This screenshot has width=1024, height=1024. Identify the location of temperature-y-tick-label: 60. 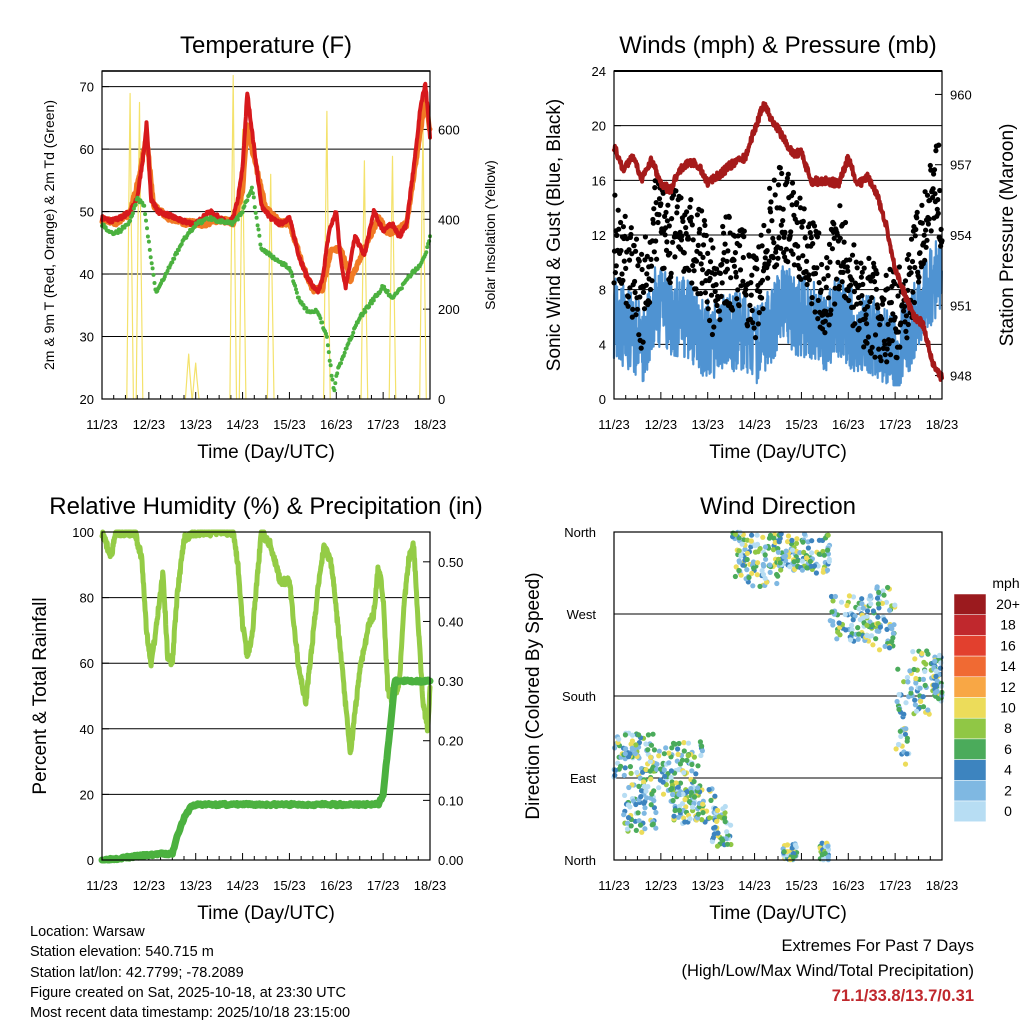
(87, 149).